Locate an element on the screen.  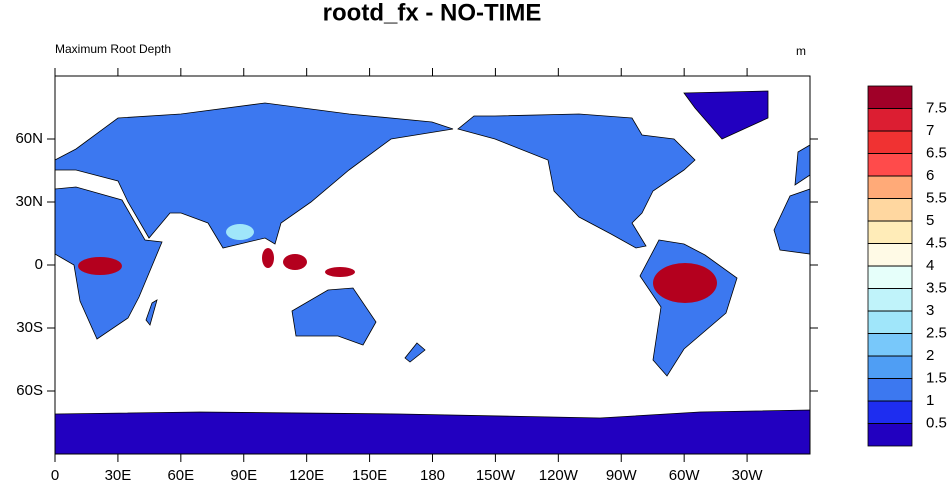
x-tick-label: 90W is located at coordinates (622, 475).